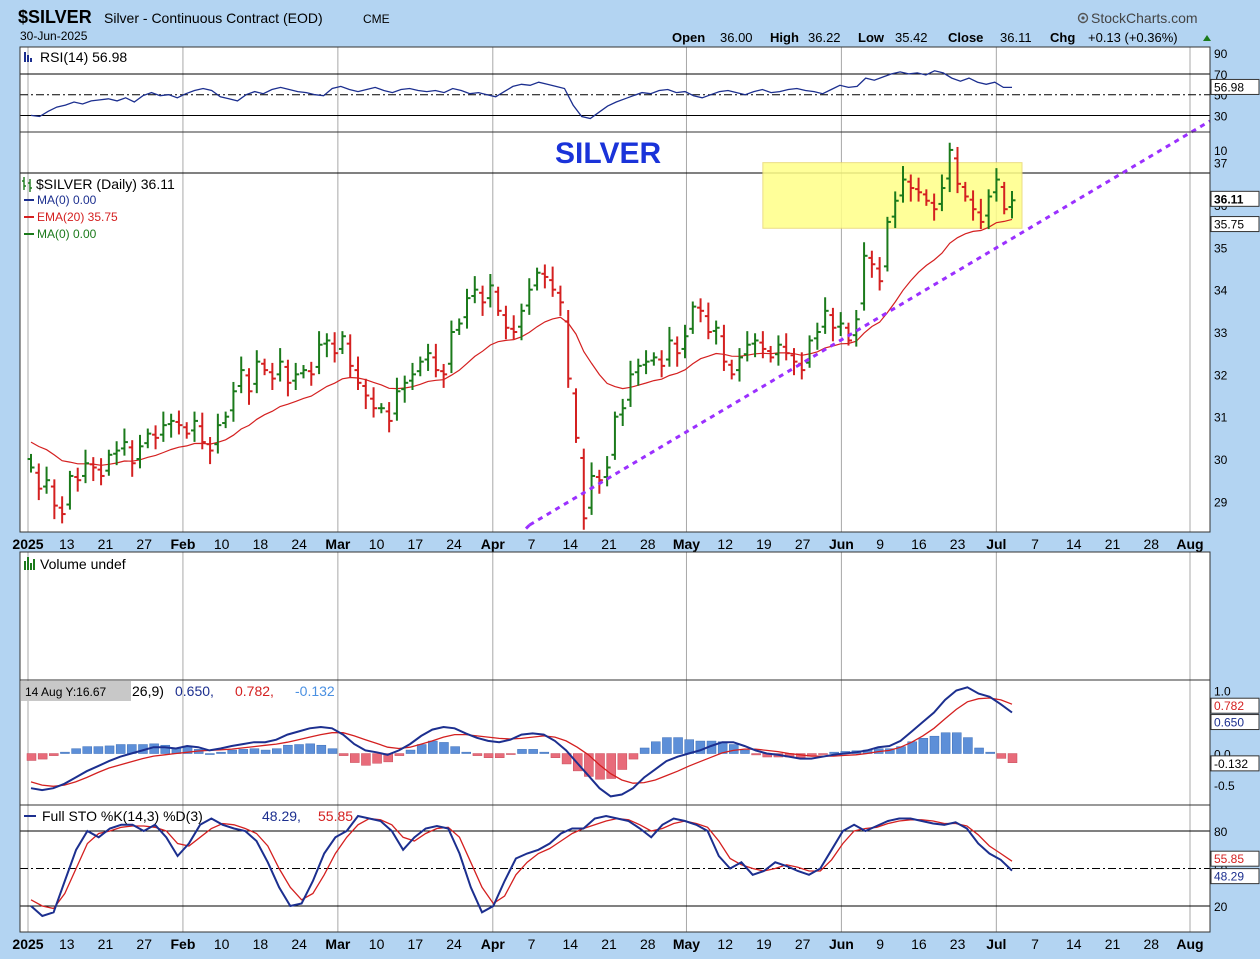 This screenshot has width=1260, height=959. I want to click on brand-logo: StockCharts.com, so click(1137, 18).